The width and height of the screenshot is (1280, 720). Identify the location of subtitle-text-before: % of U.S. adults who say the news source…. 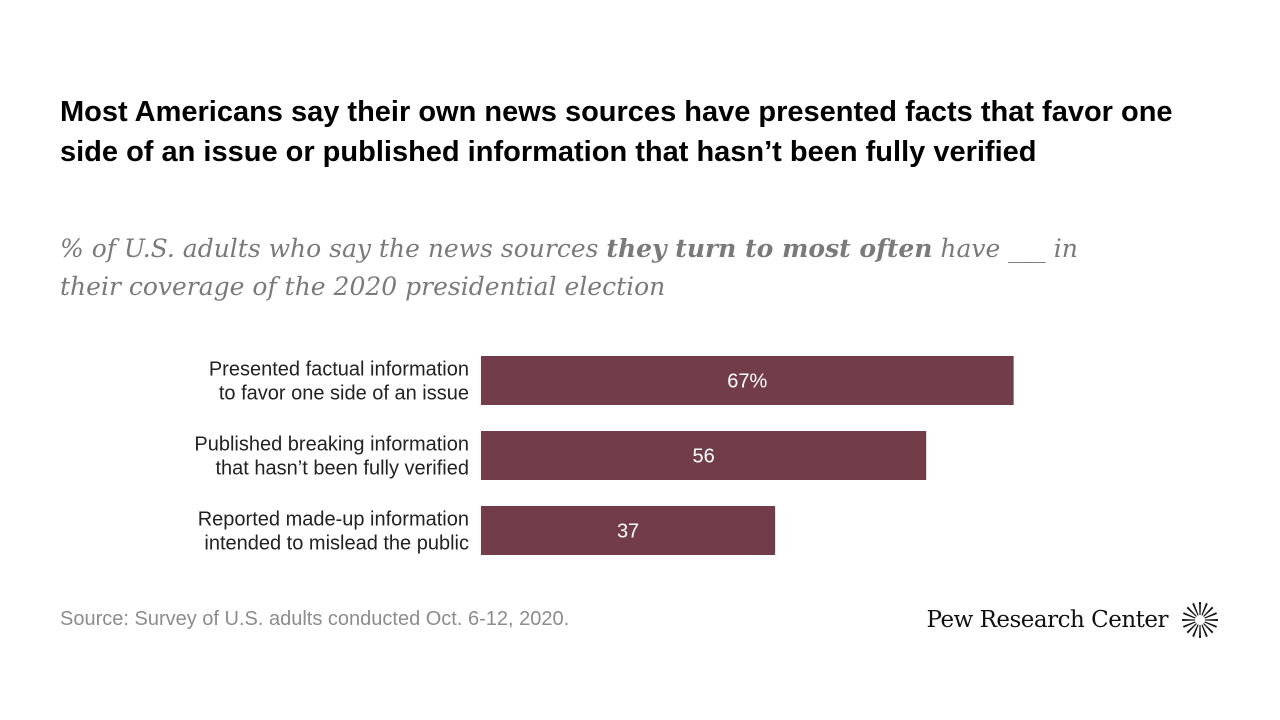
(333, 248).